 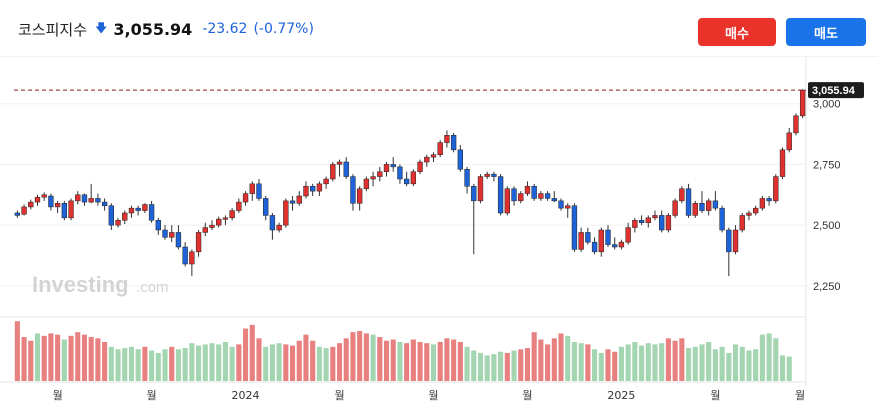 I want to click on x-tick-label: 2024, so click(x=246, y=395).